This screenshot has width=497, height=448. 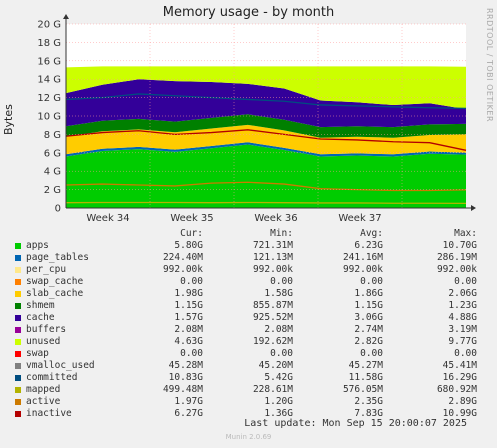 What do you see at coordinates (252, 366) in the screenshot?
I see `legend-row-vmalloc_used: vmalloc_used 45.28M 45.20M 45.27M 45.41M` at bounding box center [252, 366].